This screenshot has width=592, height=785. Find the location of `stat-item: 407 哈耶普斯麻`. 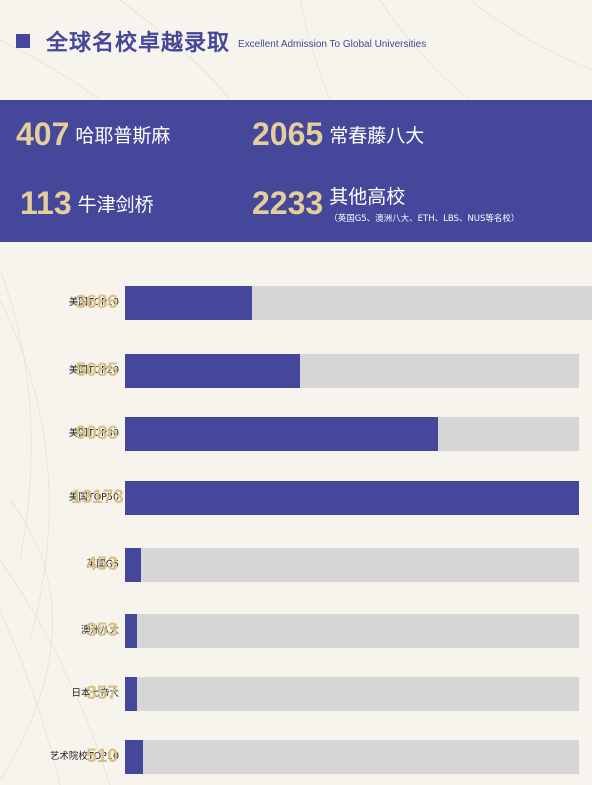

stat-item: 407 哈耶普斯麻 is located at coordinates (93, 134).